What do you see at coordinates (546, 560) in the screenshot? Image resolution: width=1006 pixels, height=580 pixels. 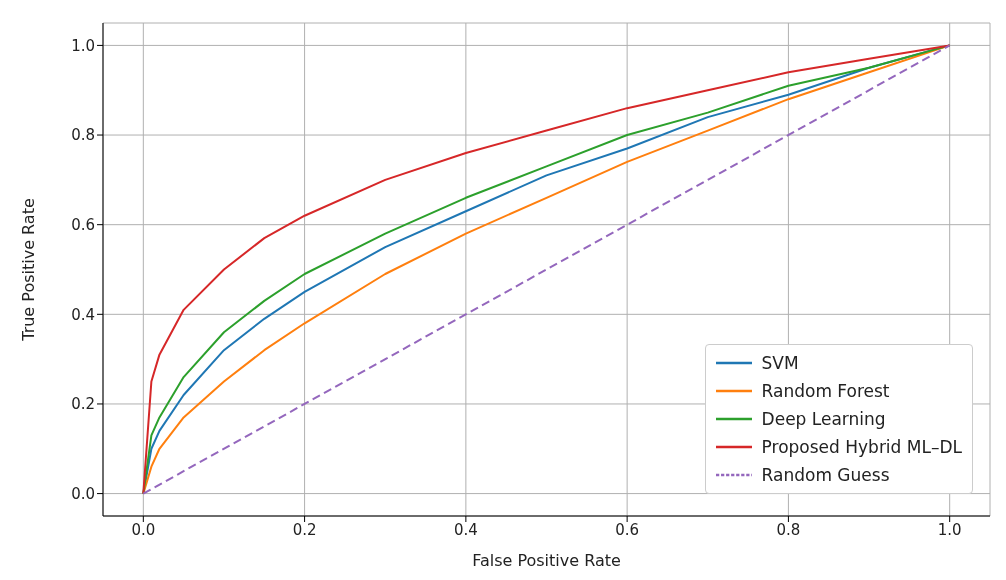 I see `x-axis-title: False Positive Rate` at bounding box center [546, 560].